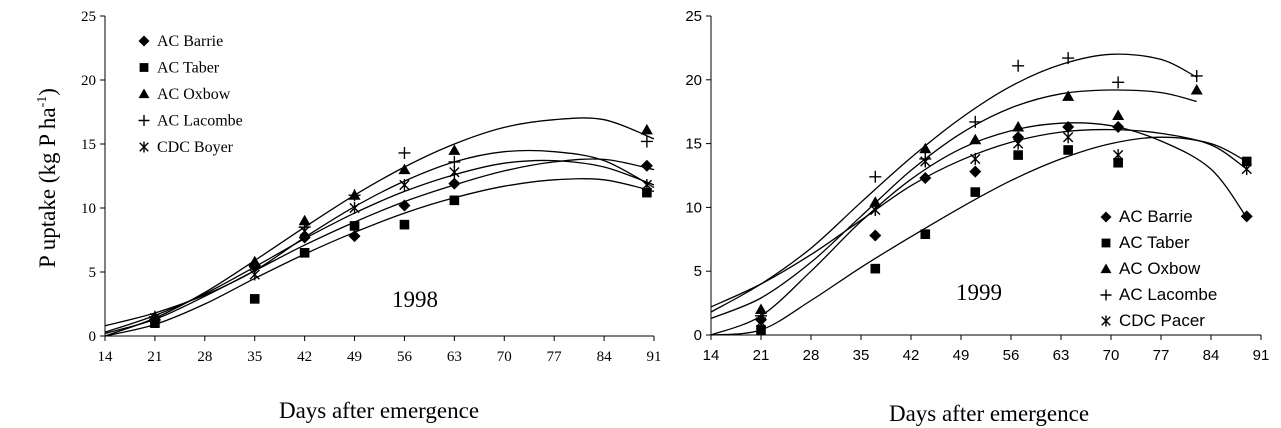  Describe the element at coordinates (195, 147) in the screenshot. I see `legend-label: CDC Boyer` at that location.